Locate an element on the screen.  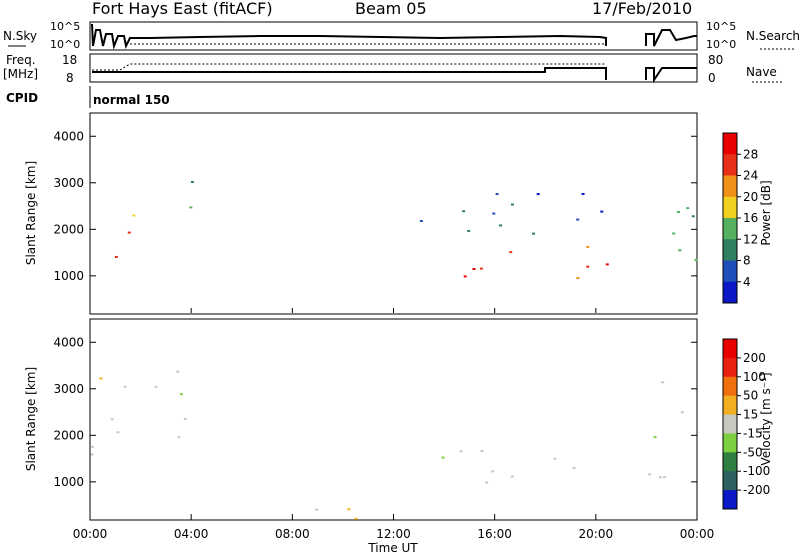
x-tick-label: 04:00 is located at coordinates (191, 534).